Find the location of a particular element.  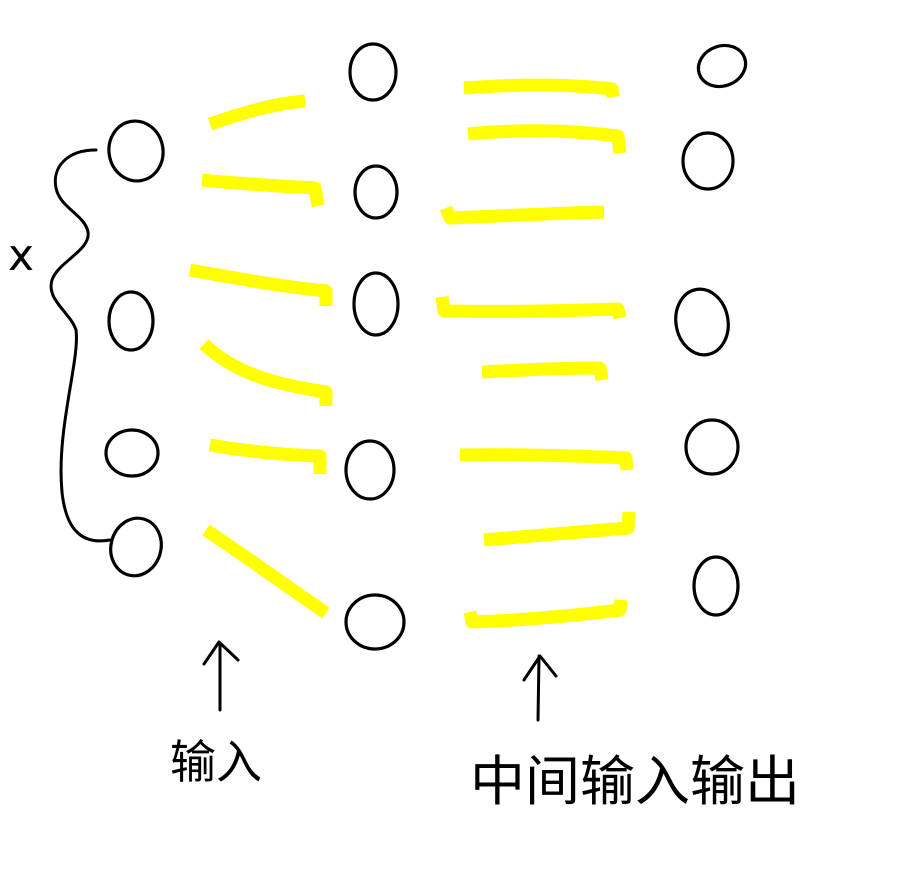

input-layer is located at coordinates (134, 348).